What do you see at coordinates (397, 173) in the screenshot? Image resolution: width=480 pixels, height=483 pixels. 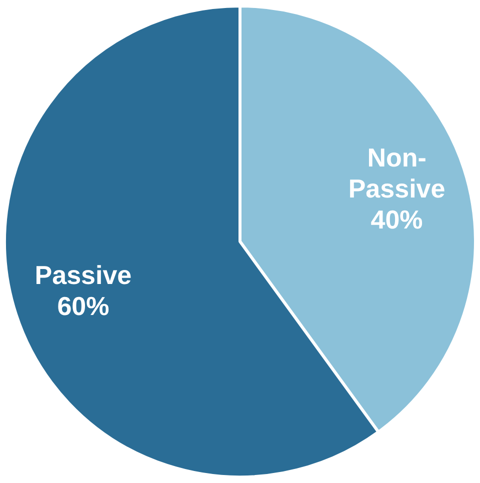 I see `slice-label: Non-Passive` at bounding box center [397, 173].